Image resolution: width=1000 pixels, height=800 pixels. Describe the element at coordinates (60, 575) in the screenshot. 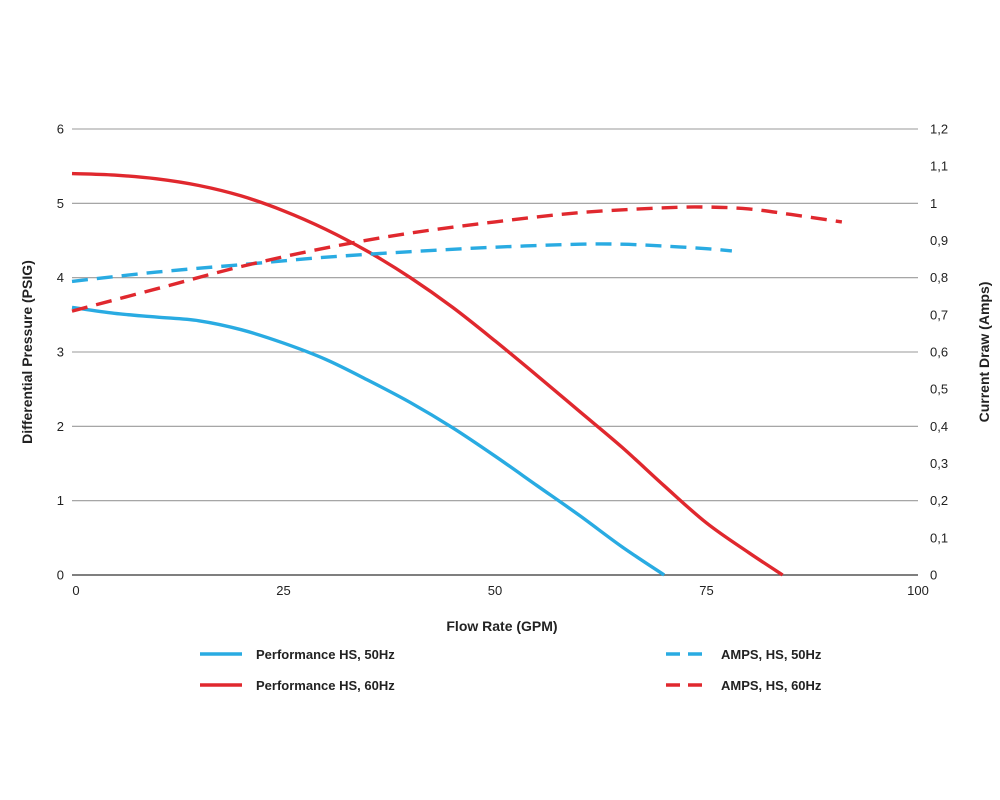

I see `y-tick-label: 0` at that location.